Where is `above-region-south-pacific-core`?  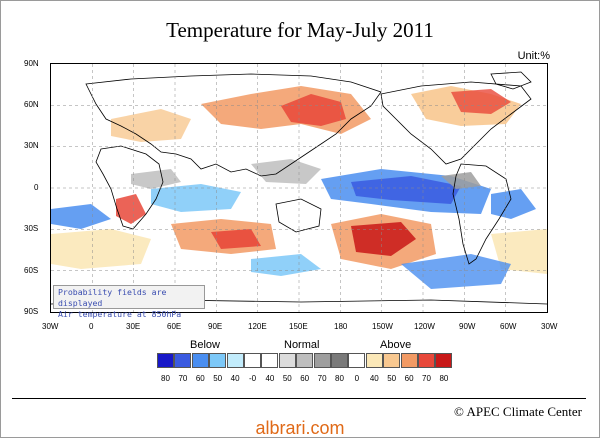
above-region-south-pacific-core is located at coordinates (383, 239).